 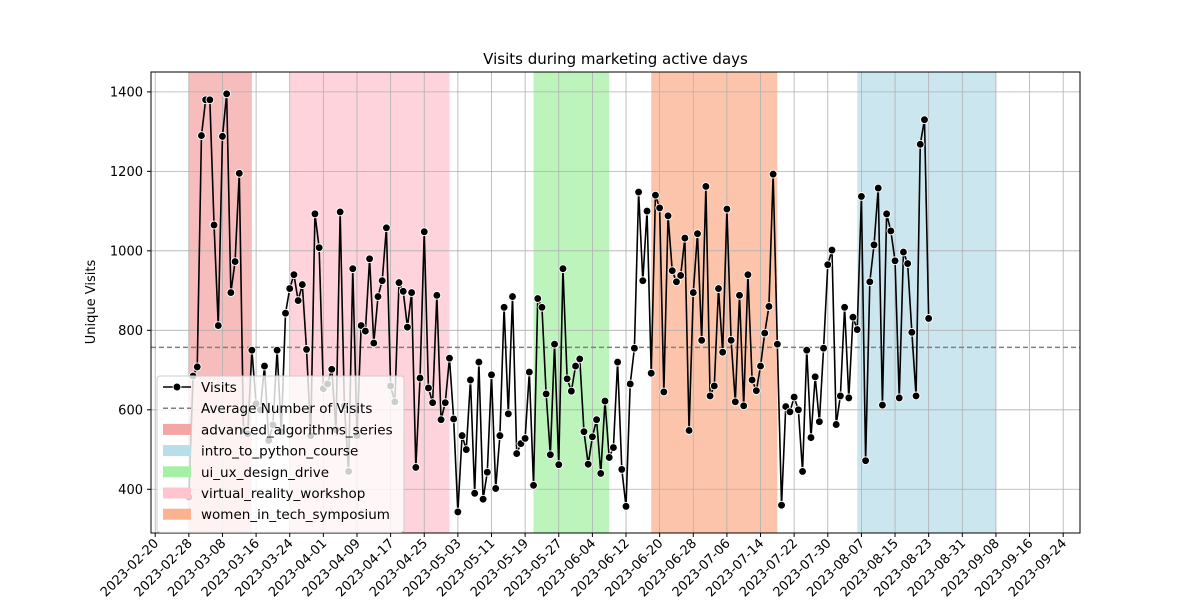 What do you see at coordinates (177, 472) in the screenshot?
I see `legend-swatch-ui-ux-design-drive` at bounding box center [177, 472].